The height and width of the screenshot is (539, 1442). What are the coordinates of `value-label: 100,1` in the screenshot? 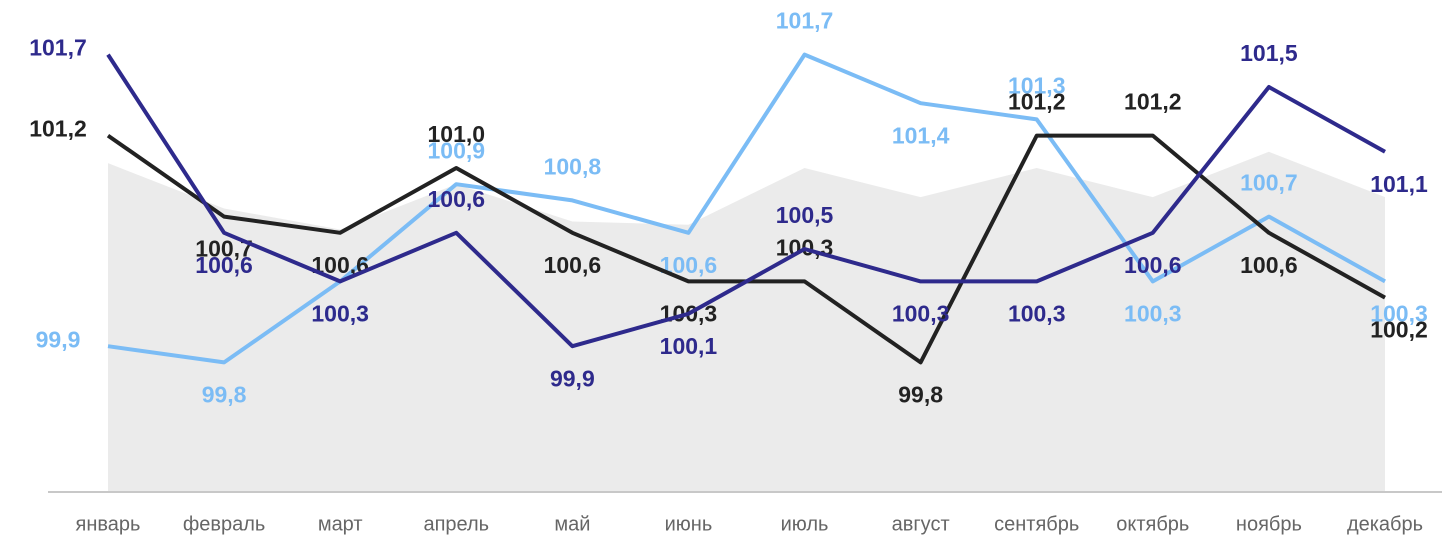 It's located at (689, 346).